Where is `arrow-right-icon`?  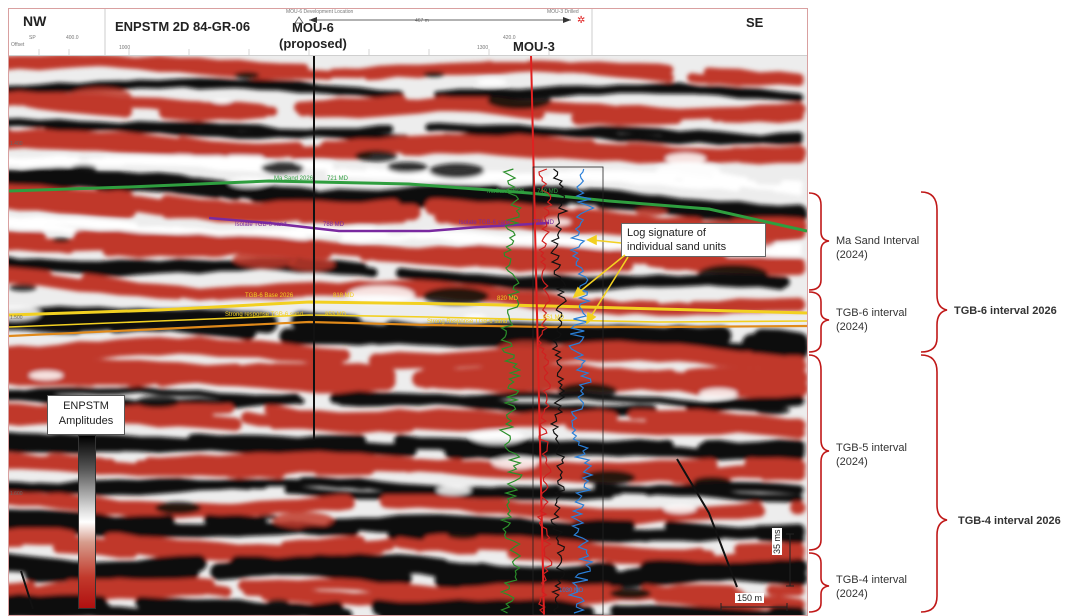 arrow-right-icon is located at coordinates (567, 20).